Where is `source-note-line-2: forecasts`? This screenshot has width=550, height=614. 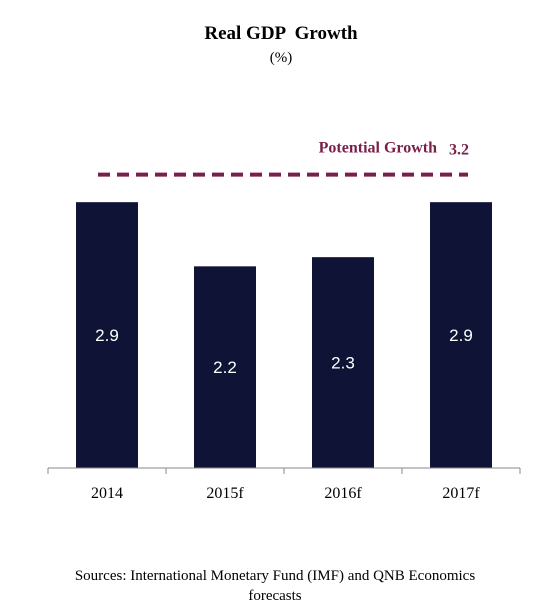 source-note-line-2: forecasts is located at coordinates (274, 596).